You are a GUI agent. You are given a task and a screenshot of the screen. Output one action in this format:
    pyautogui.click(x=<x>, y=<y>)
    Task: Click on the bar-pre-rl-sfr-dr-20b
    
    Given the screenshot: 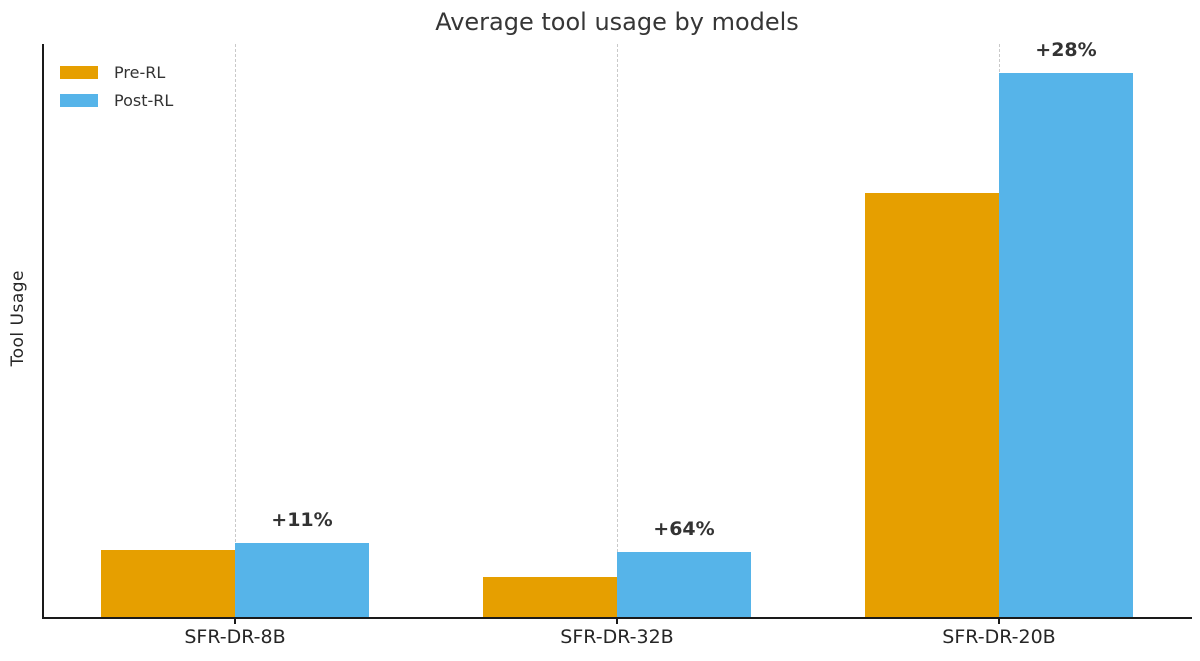 What is the action you would take?
    pyautogui.click(x=932, y=405)
    